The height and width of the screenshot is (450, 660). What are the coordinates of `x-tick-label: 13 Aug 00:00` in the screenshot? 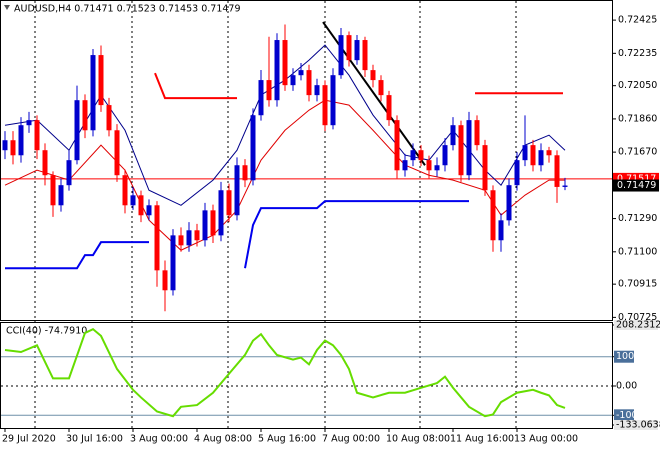 It's located at (546, 439).